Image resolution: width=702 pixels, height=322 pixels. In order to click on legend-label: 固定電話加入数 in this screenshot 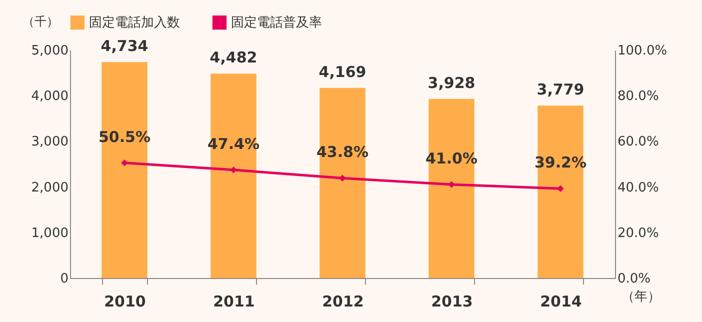, I will do `click(134, 23)`.